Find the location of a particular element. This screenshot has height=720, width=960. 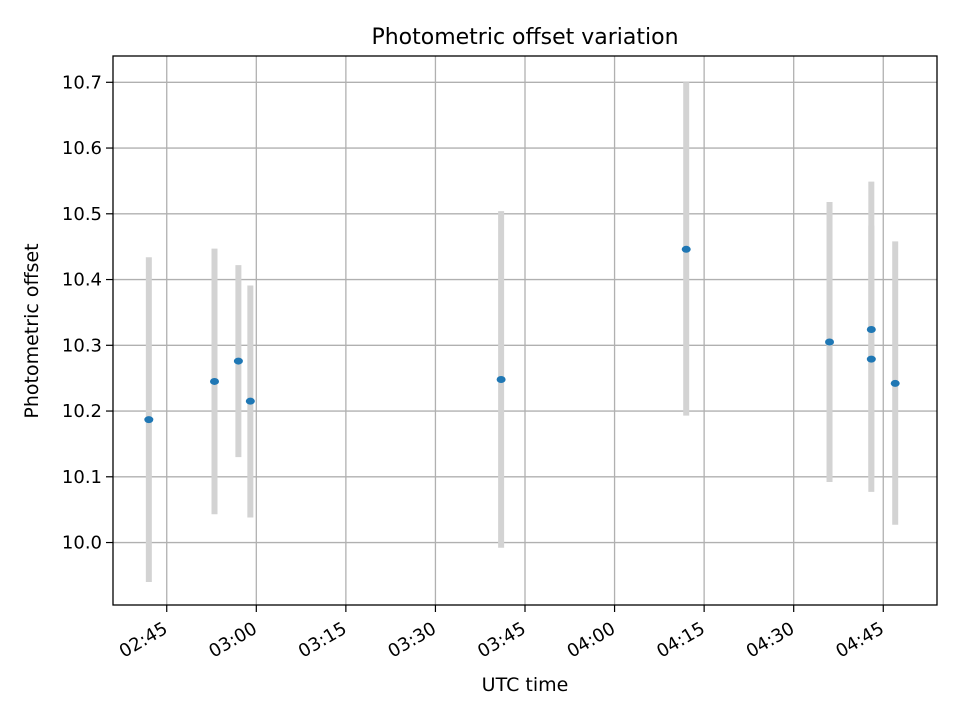

x-axis-label: UTC time is located at coordinates (525, 685).